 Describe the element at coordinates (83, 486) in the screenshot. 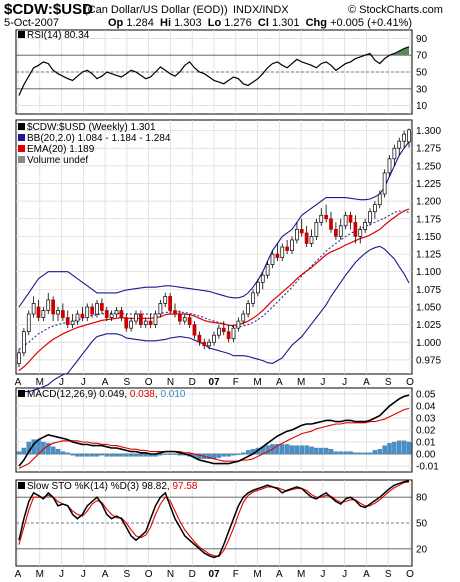

I see `sto-legend-prefix: Slow STO %K(14) %D(3)` at that location.